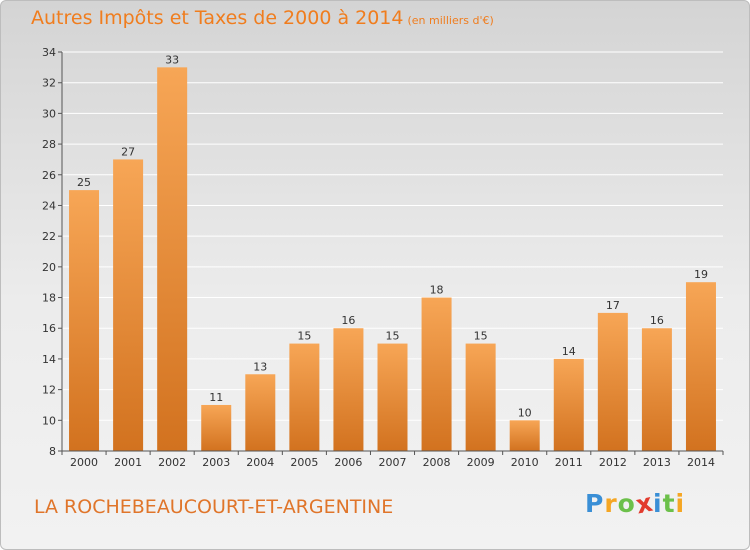 The width and height of the screenshot is (750, 550). What do you see at coordinates (84, 462) in the screenshot?
I see `x-tick-label: 2000` at bounding box center [84, 462].